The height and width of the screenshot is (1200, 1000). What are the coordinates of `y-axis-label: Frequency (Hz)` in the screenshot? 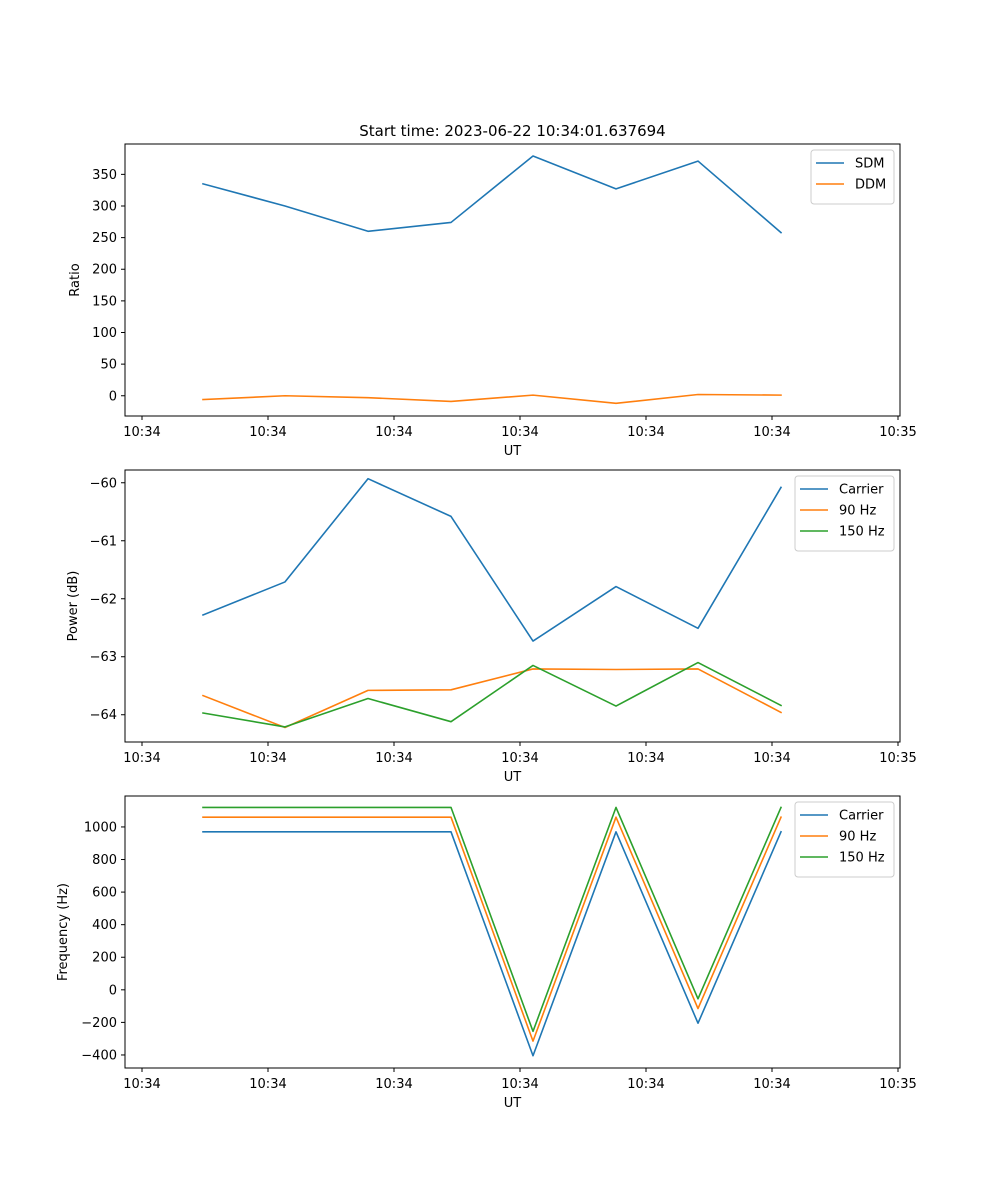 It's located at (63, 932).